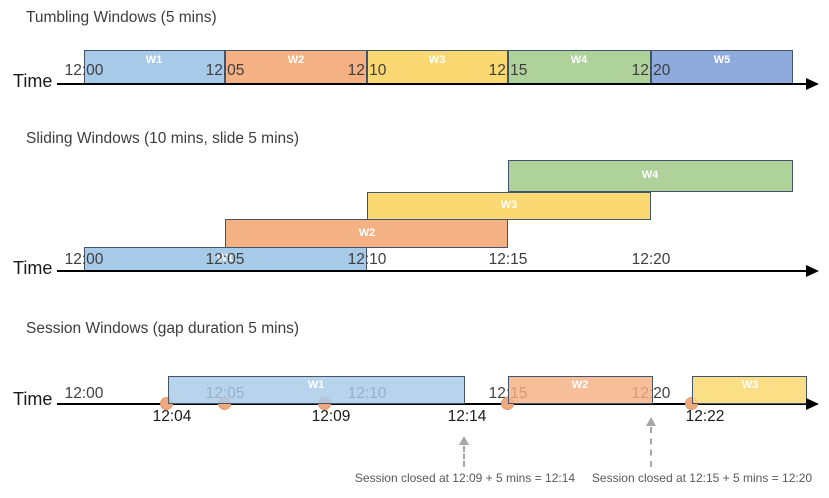 This screenshot has height=498, width=829. Describe the element at coordinates (579, 60) in the screenshot. I see `tumbling-window-label: W4` at that location.